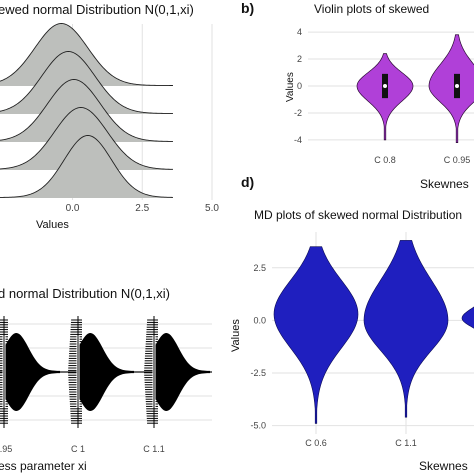  What do you see at coordinates (371, 9) in the screenshot?
I see `panel-b-title: Violin plots of skewed` at bounding box center [371, 9].